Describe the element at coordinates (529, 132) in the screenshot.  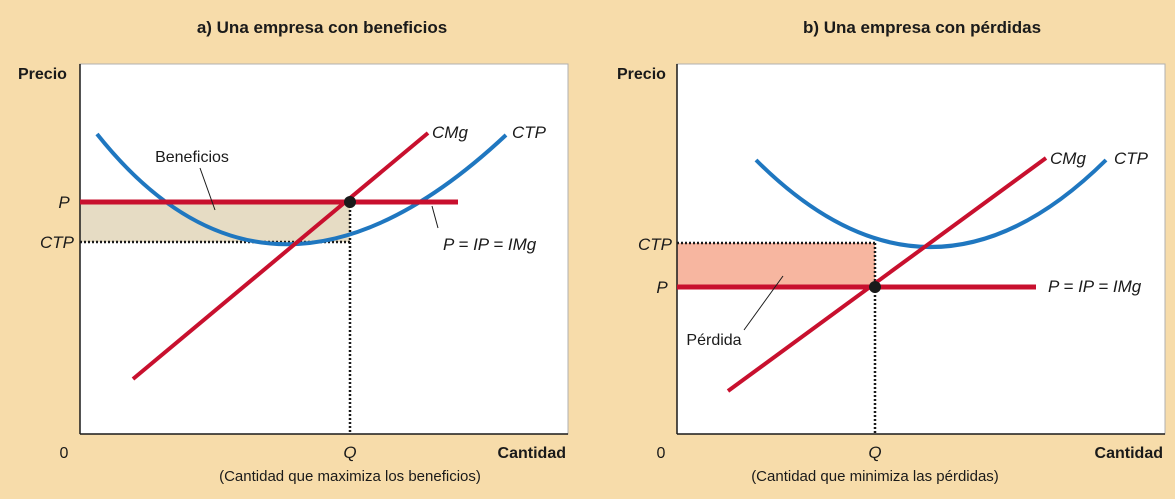
I see `panel-a-atc-label: CTP` at that location.